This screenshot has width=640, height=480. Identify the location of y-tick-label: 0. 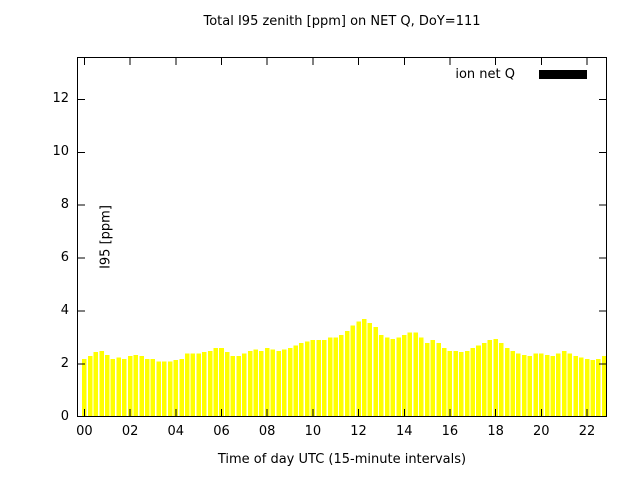
(64, 416).